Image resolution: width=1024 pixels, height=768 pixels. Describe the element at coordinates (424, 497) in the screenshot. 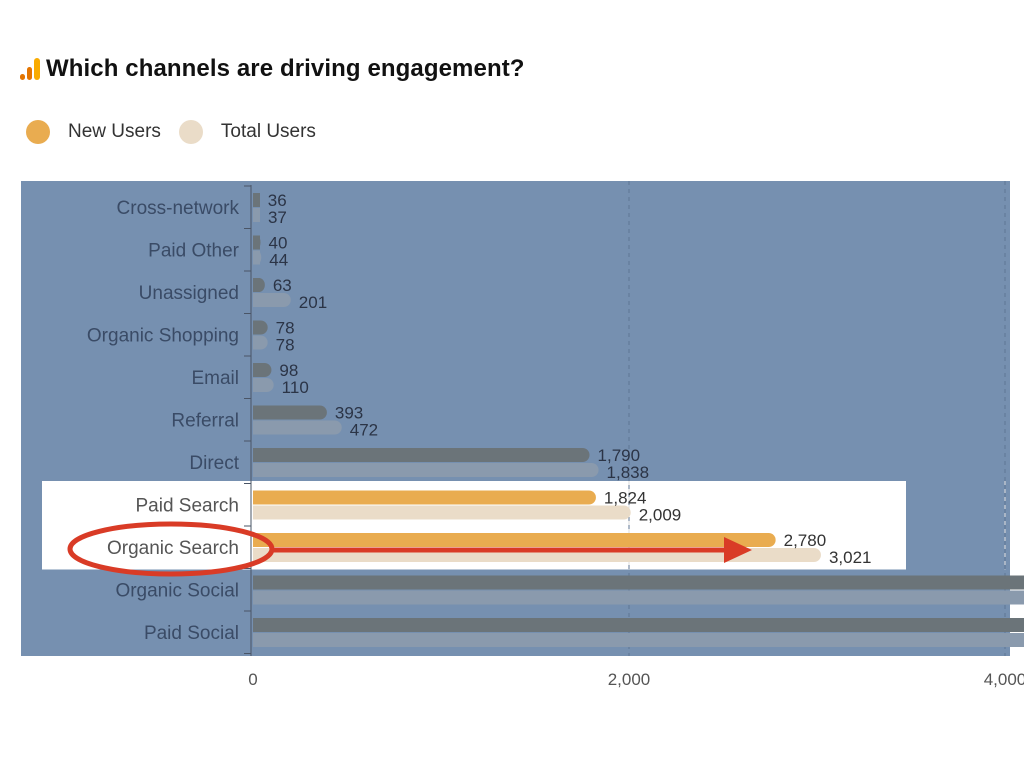

I see `bar-new-users-paid-search` at that location.